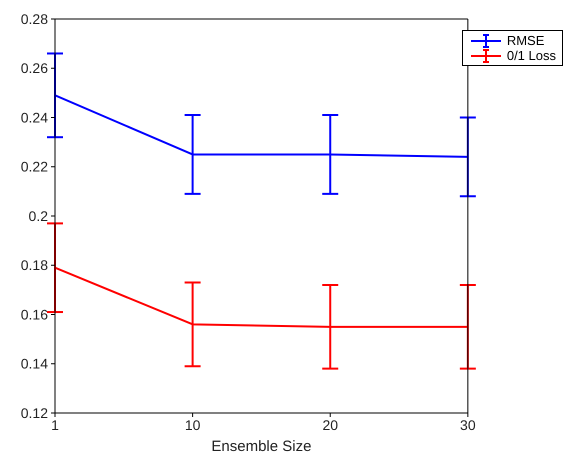 This screenshot has height=465, width=575. Describe the element at coordinates (55, 424) in the screenshot. I see `x-tick-label: 1` at that location.